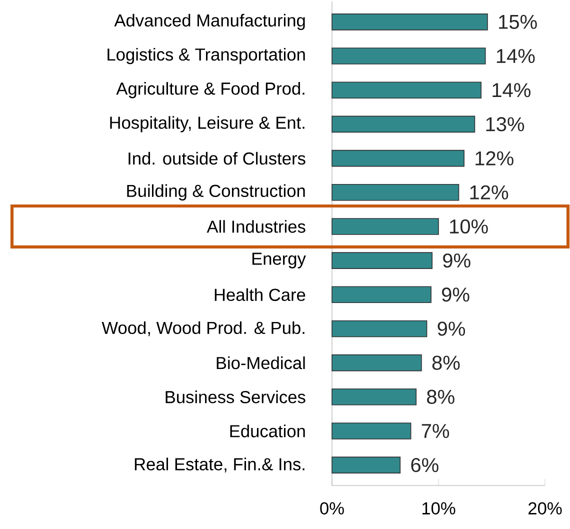 Image resolution: width=570 pixels, height=529 pixels. I want to click on data-label: 6%, so click(424, 465).